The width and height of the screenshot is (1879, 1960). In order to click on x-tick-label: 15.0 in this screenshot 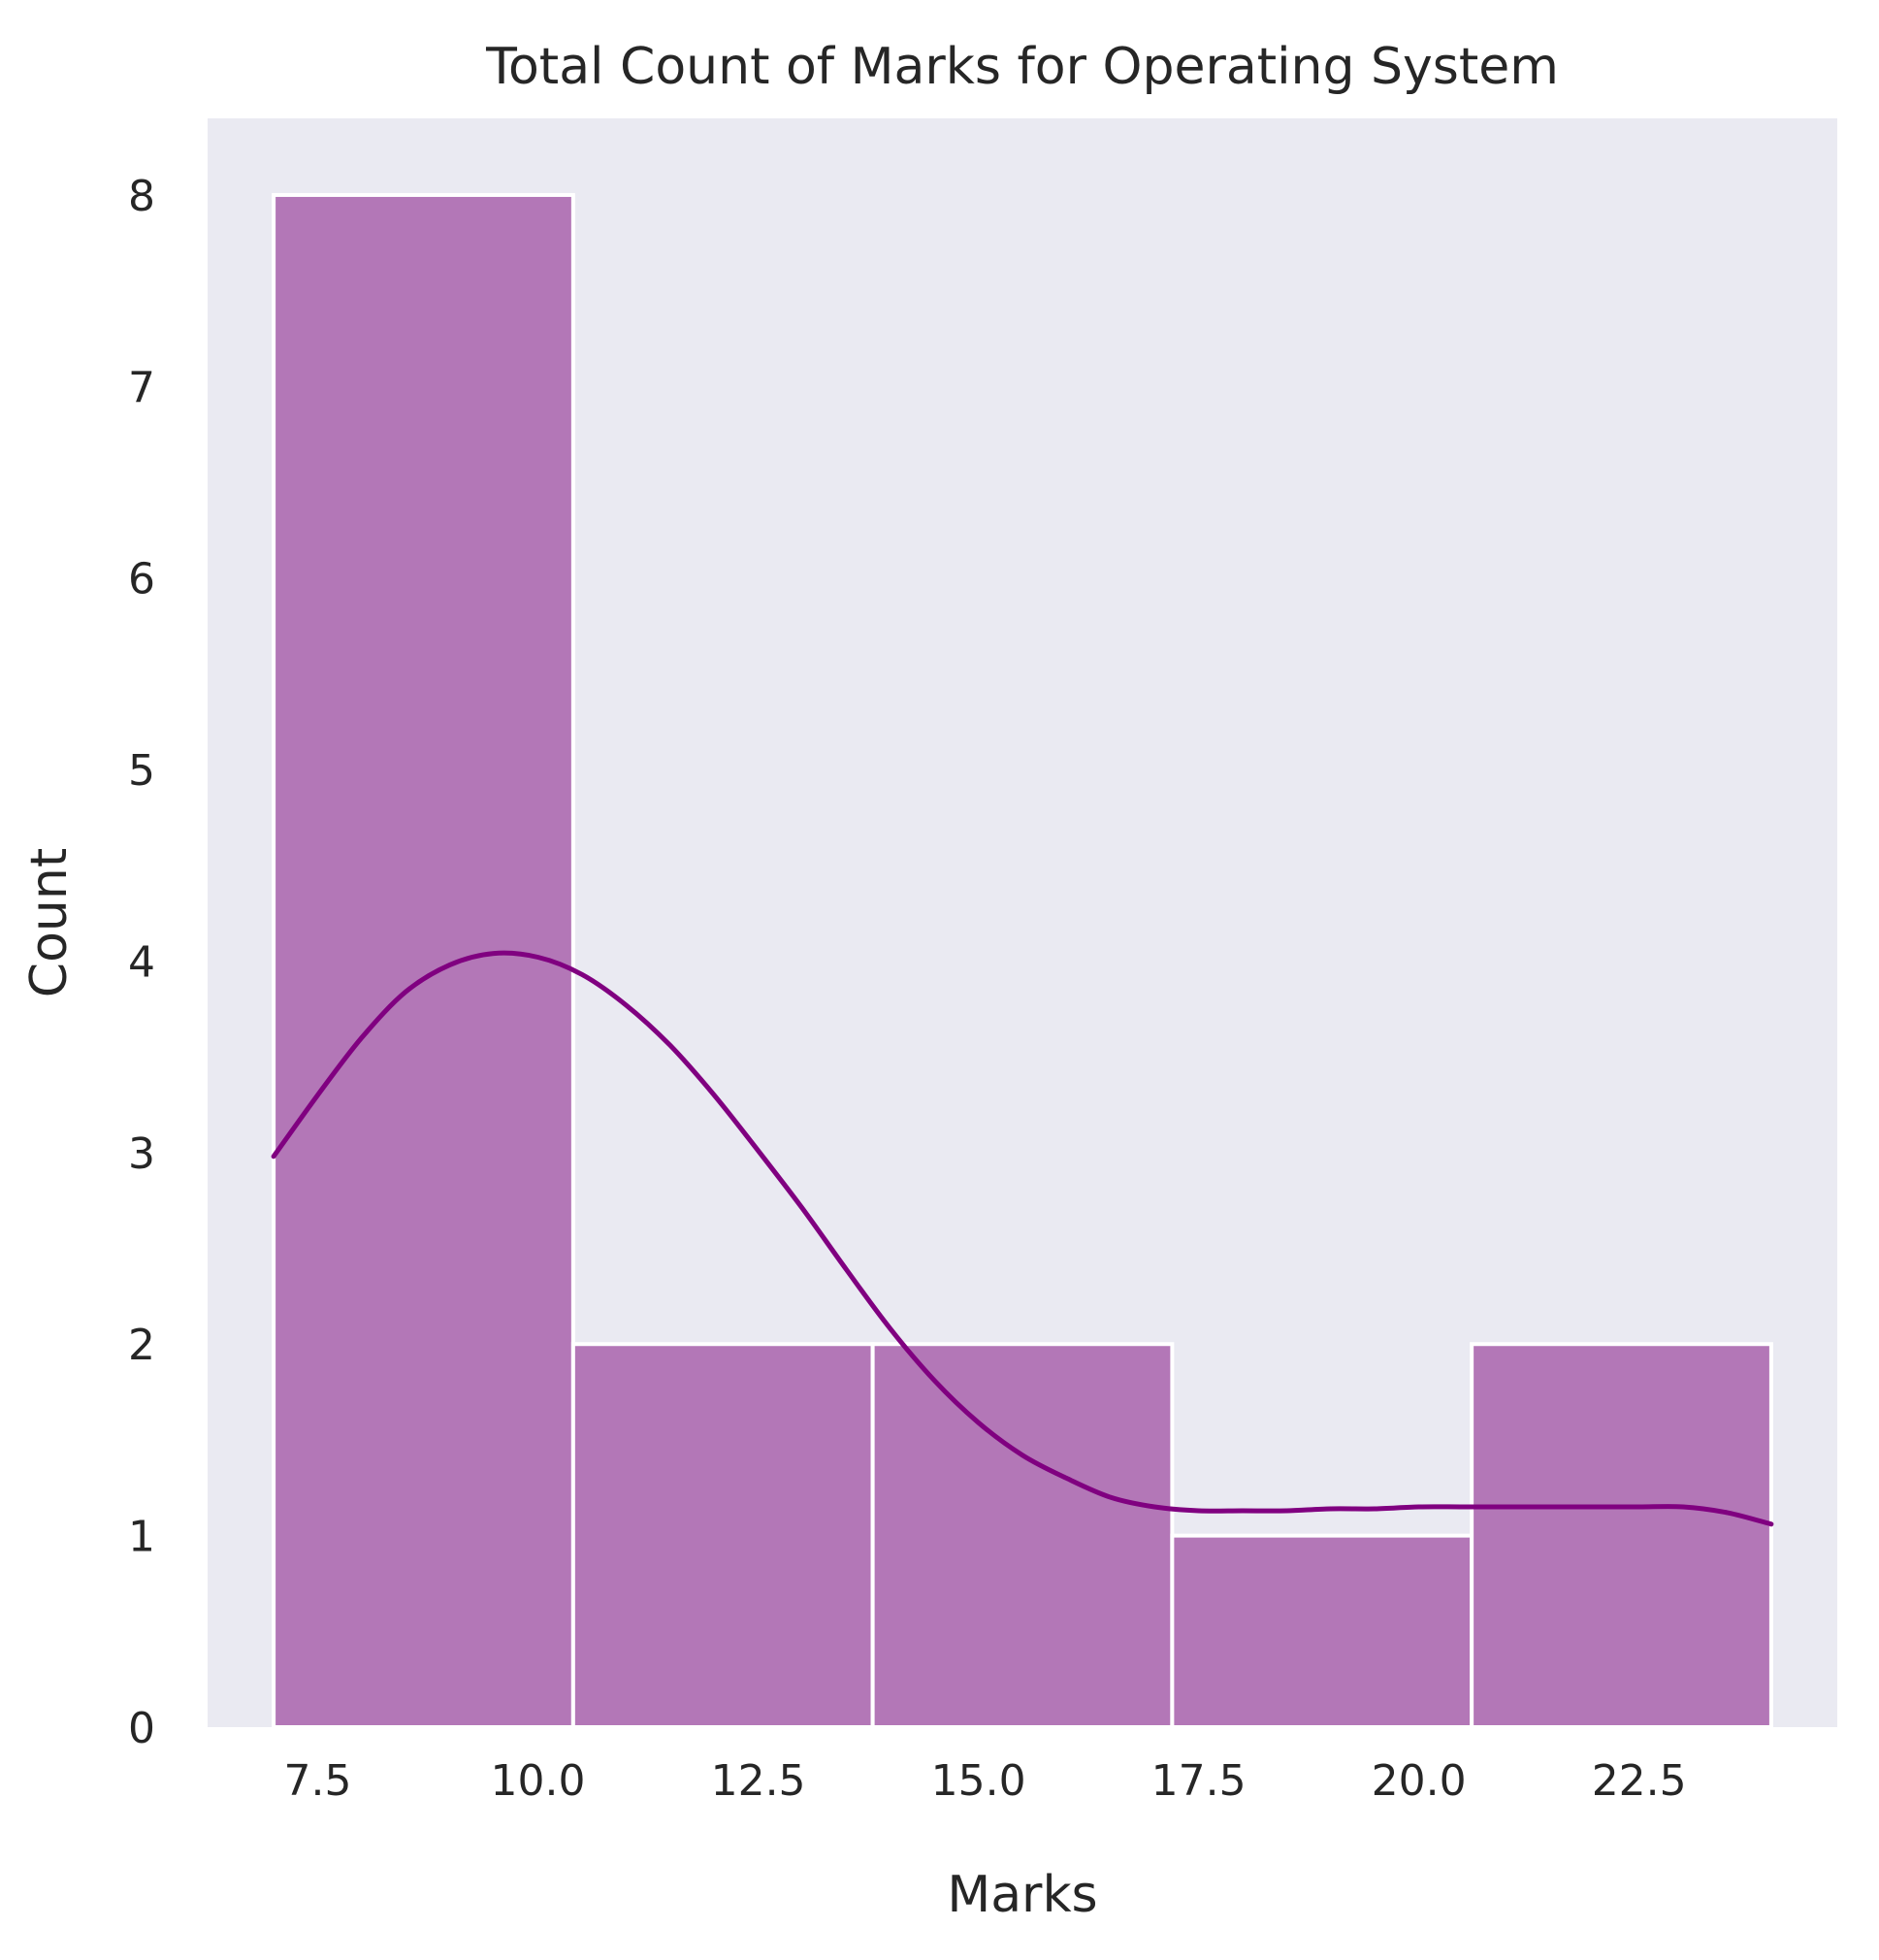, I will do `click(978, 1781)`.